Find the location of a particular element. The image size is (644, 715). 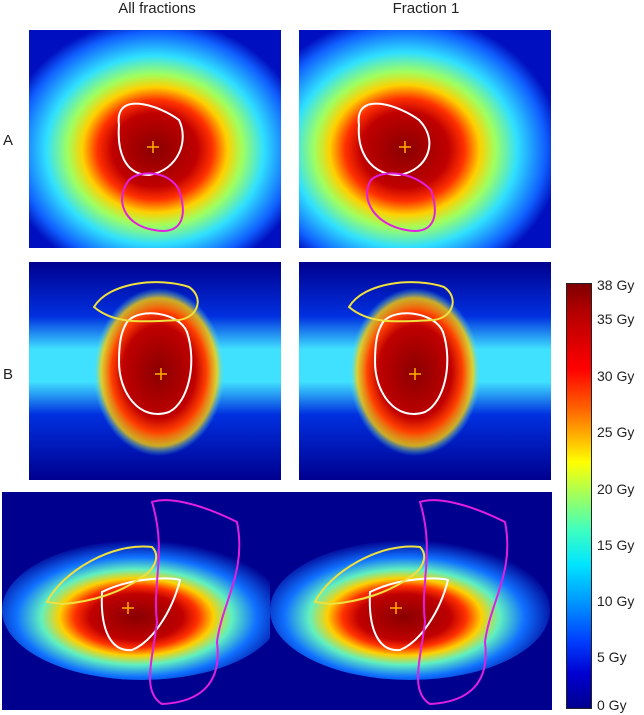

colorbar-tick-10: 10 Gy is located at coordinates (616, 601).